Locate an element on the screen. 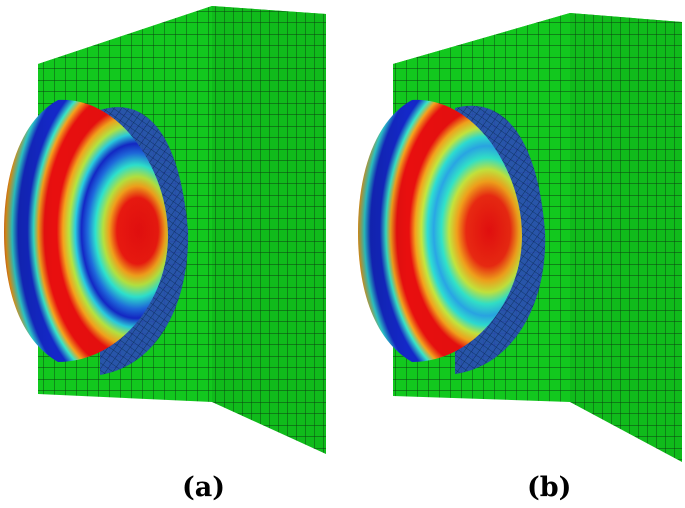  caption-b: (b) is located at coordinates (549, 487).